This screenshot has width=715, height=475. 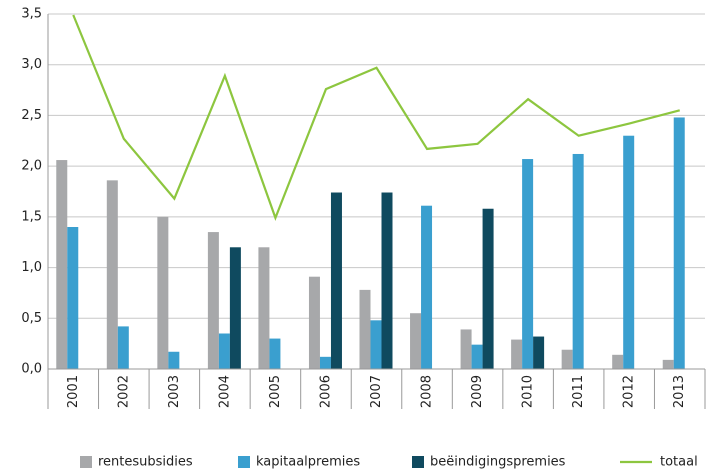 I want to click on x-tick-label: 2007, so click(x=376, y=391).